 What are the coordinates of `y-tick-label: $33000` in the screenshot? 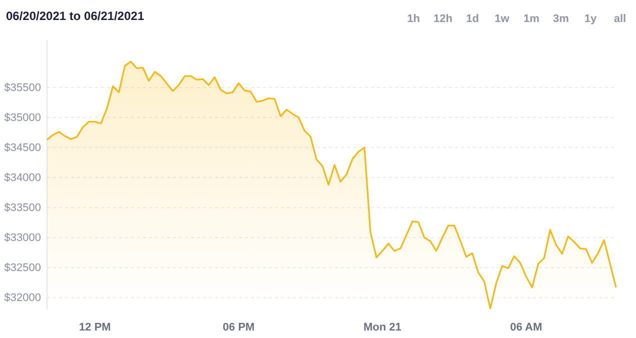 It's located at (22, 238).